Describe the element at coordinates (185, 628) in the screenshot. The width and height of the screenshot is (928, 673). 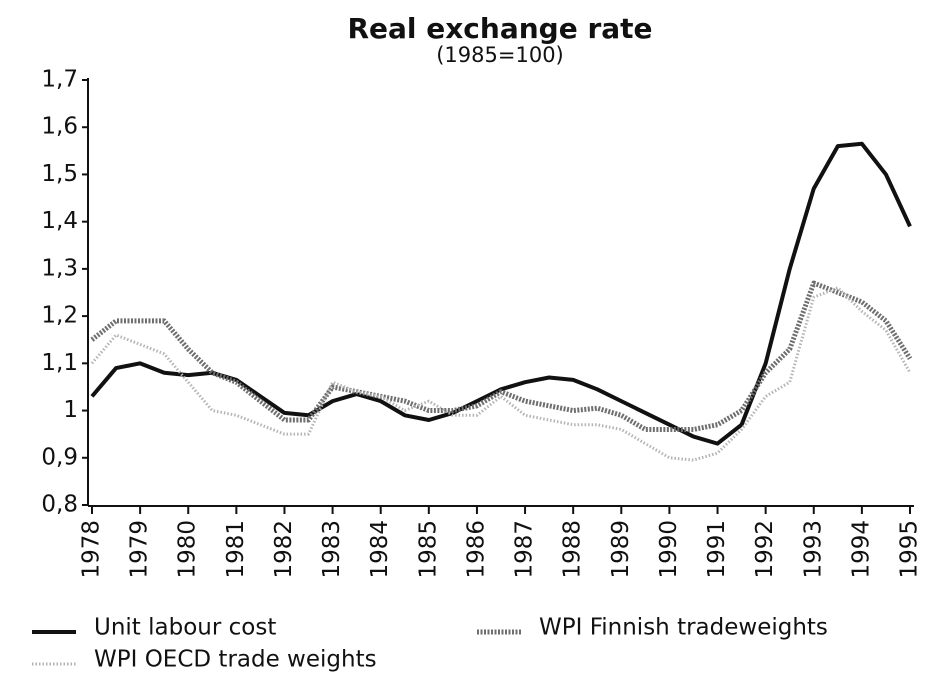
I see `legend-label: Unit labour cost` at that location.